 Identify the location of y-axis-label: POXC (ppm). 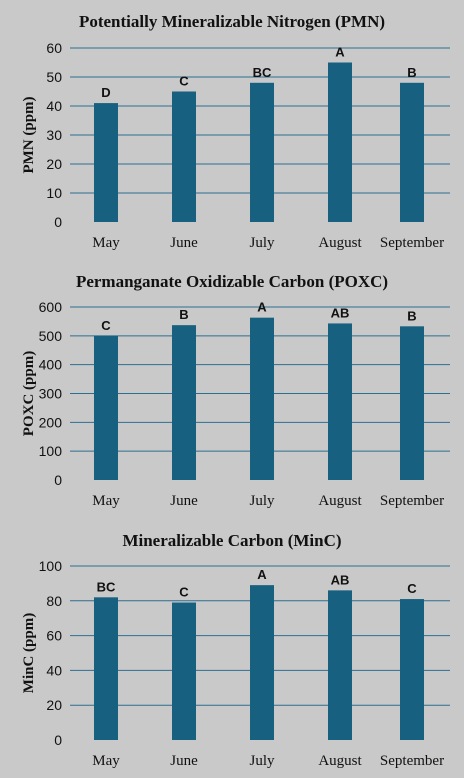
(29, 393).